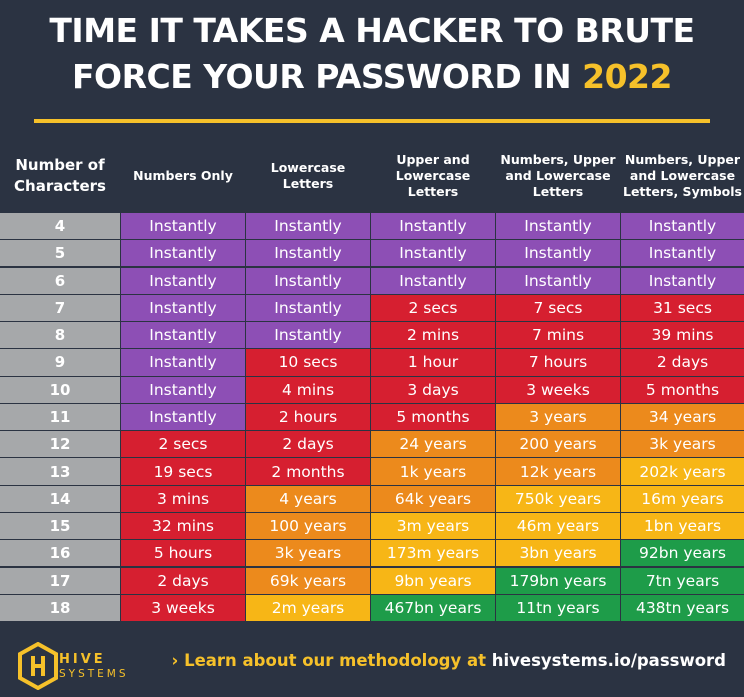  I want to click on table-cell: 438tn years, so click(682, 607).